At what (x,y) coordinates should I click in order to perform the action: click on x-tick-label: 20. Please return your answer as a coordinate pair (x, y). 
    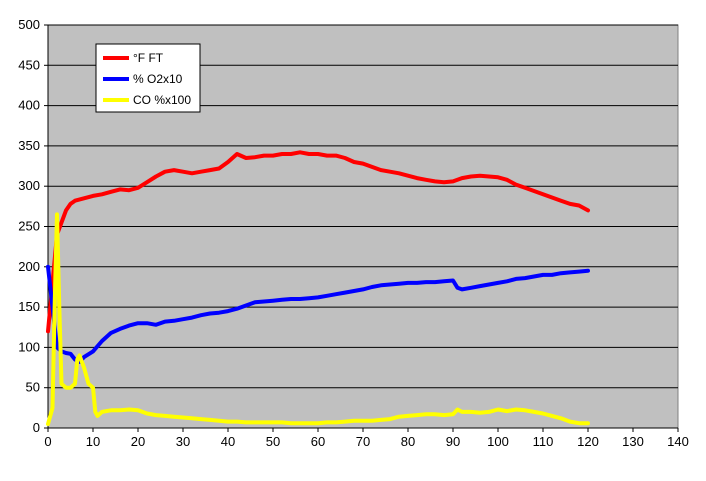
    Looking at the image, I should click on (138, 441).